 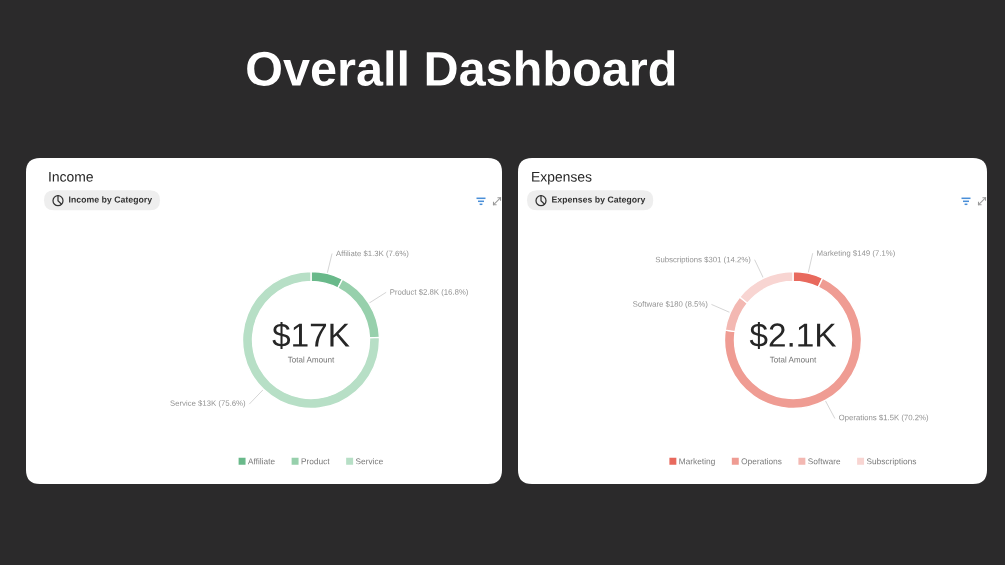 I want to click on text: Expenses by Category, so click(x=599, y=200).